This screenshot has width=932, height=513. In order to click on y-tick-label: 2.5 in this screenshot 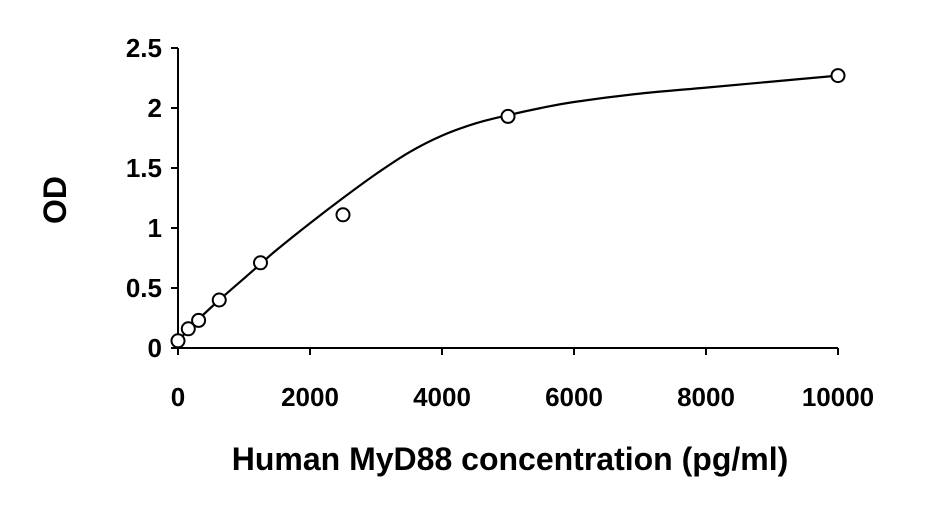, I will do `click(144, 48)`.